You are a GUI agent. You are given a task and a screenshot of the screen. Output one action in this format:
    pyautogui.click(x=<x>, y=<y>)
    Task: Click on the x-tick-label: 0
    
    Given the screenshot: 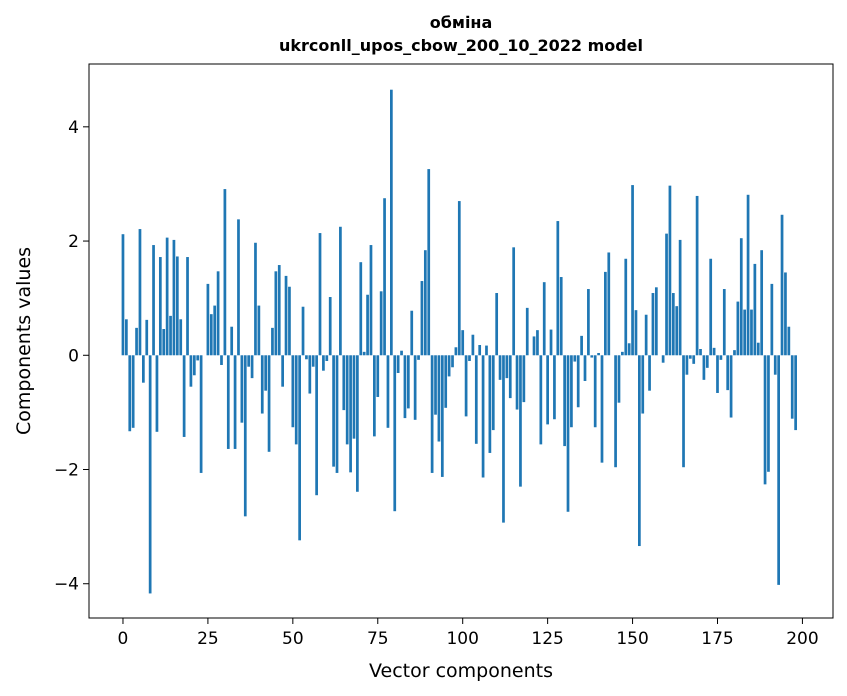 What is the action you would take?
    pyautogui.click(x=123, y=639)
    